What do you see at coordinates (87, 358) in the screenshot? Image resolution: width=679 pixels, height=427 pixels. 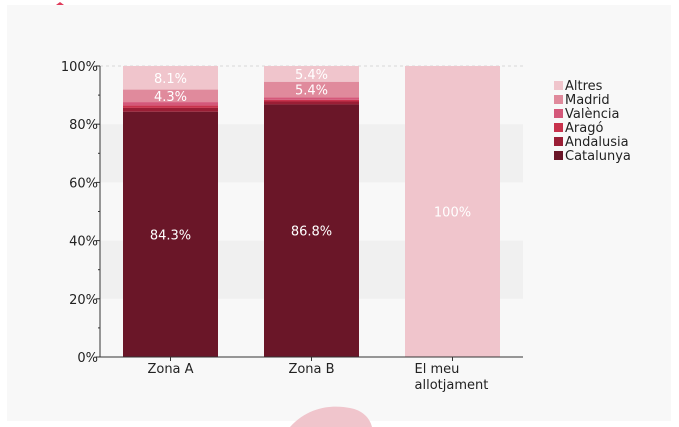 I see `y-tick-label: 0%` at bounding box center [87, 358].